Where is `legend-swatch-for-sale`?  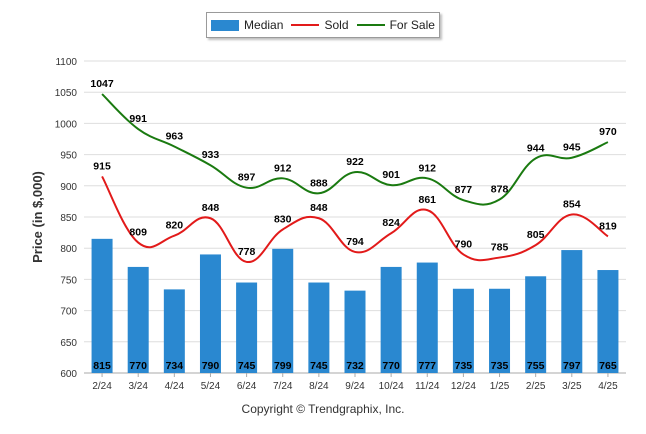
legend-swatch-for-sale is located at coordinates (370, 25).